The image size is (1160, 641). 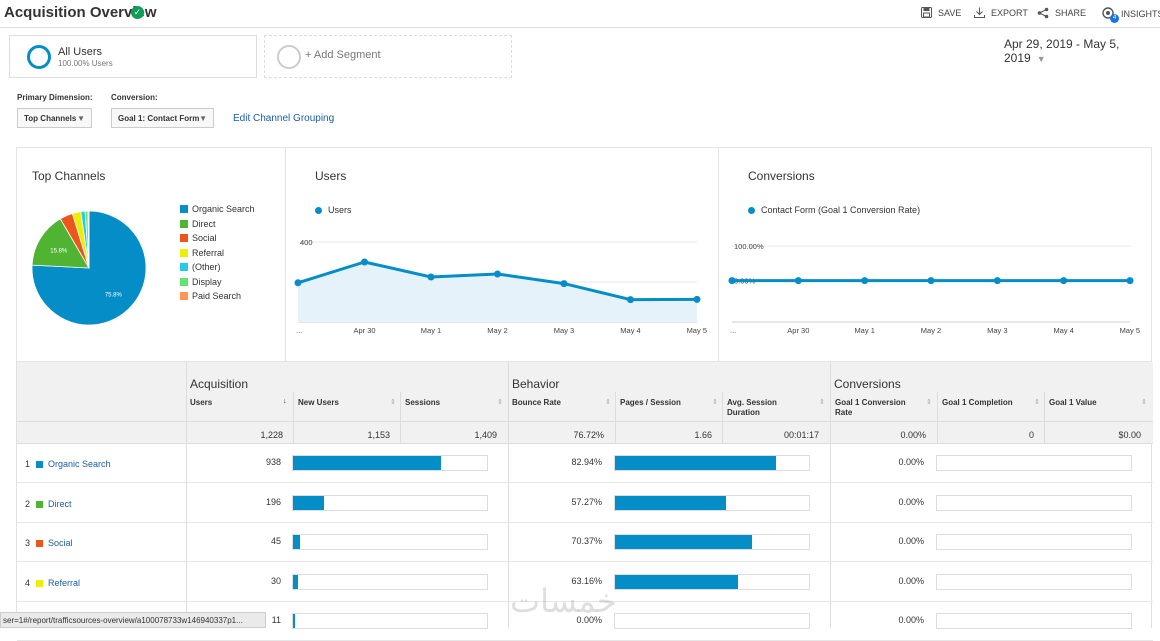 What do you see at coordinates (650, 402) in the screenshot?
I see `col-pages-session: Pages / Session` at bounding box center [650, 402].